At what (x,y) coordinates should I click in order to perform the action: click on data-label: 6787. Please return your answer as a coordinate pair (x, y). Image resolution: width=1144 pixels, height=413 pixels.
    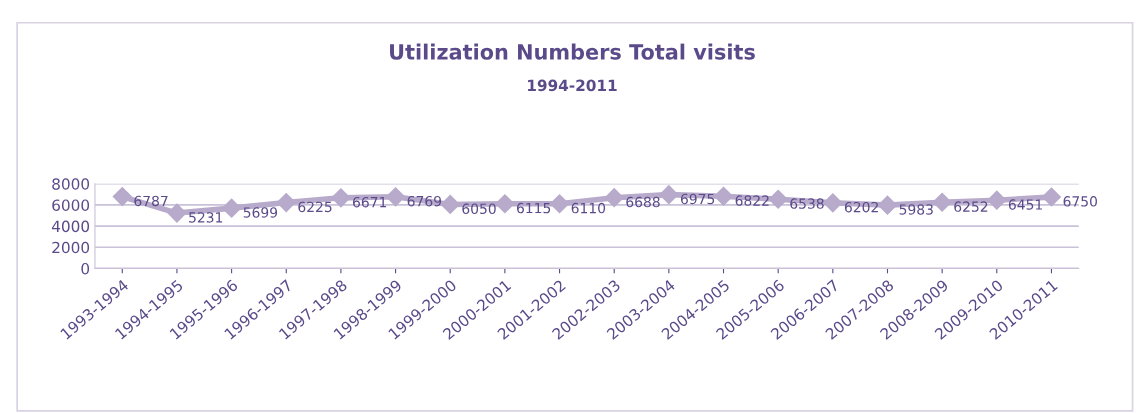
    Looking at the image, I should click on (151, 201).